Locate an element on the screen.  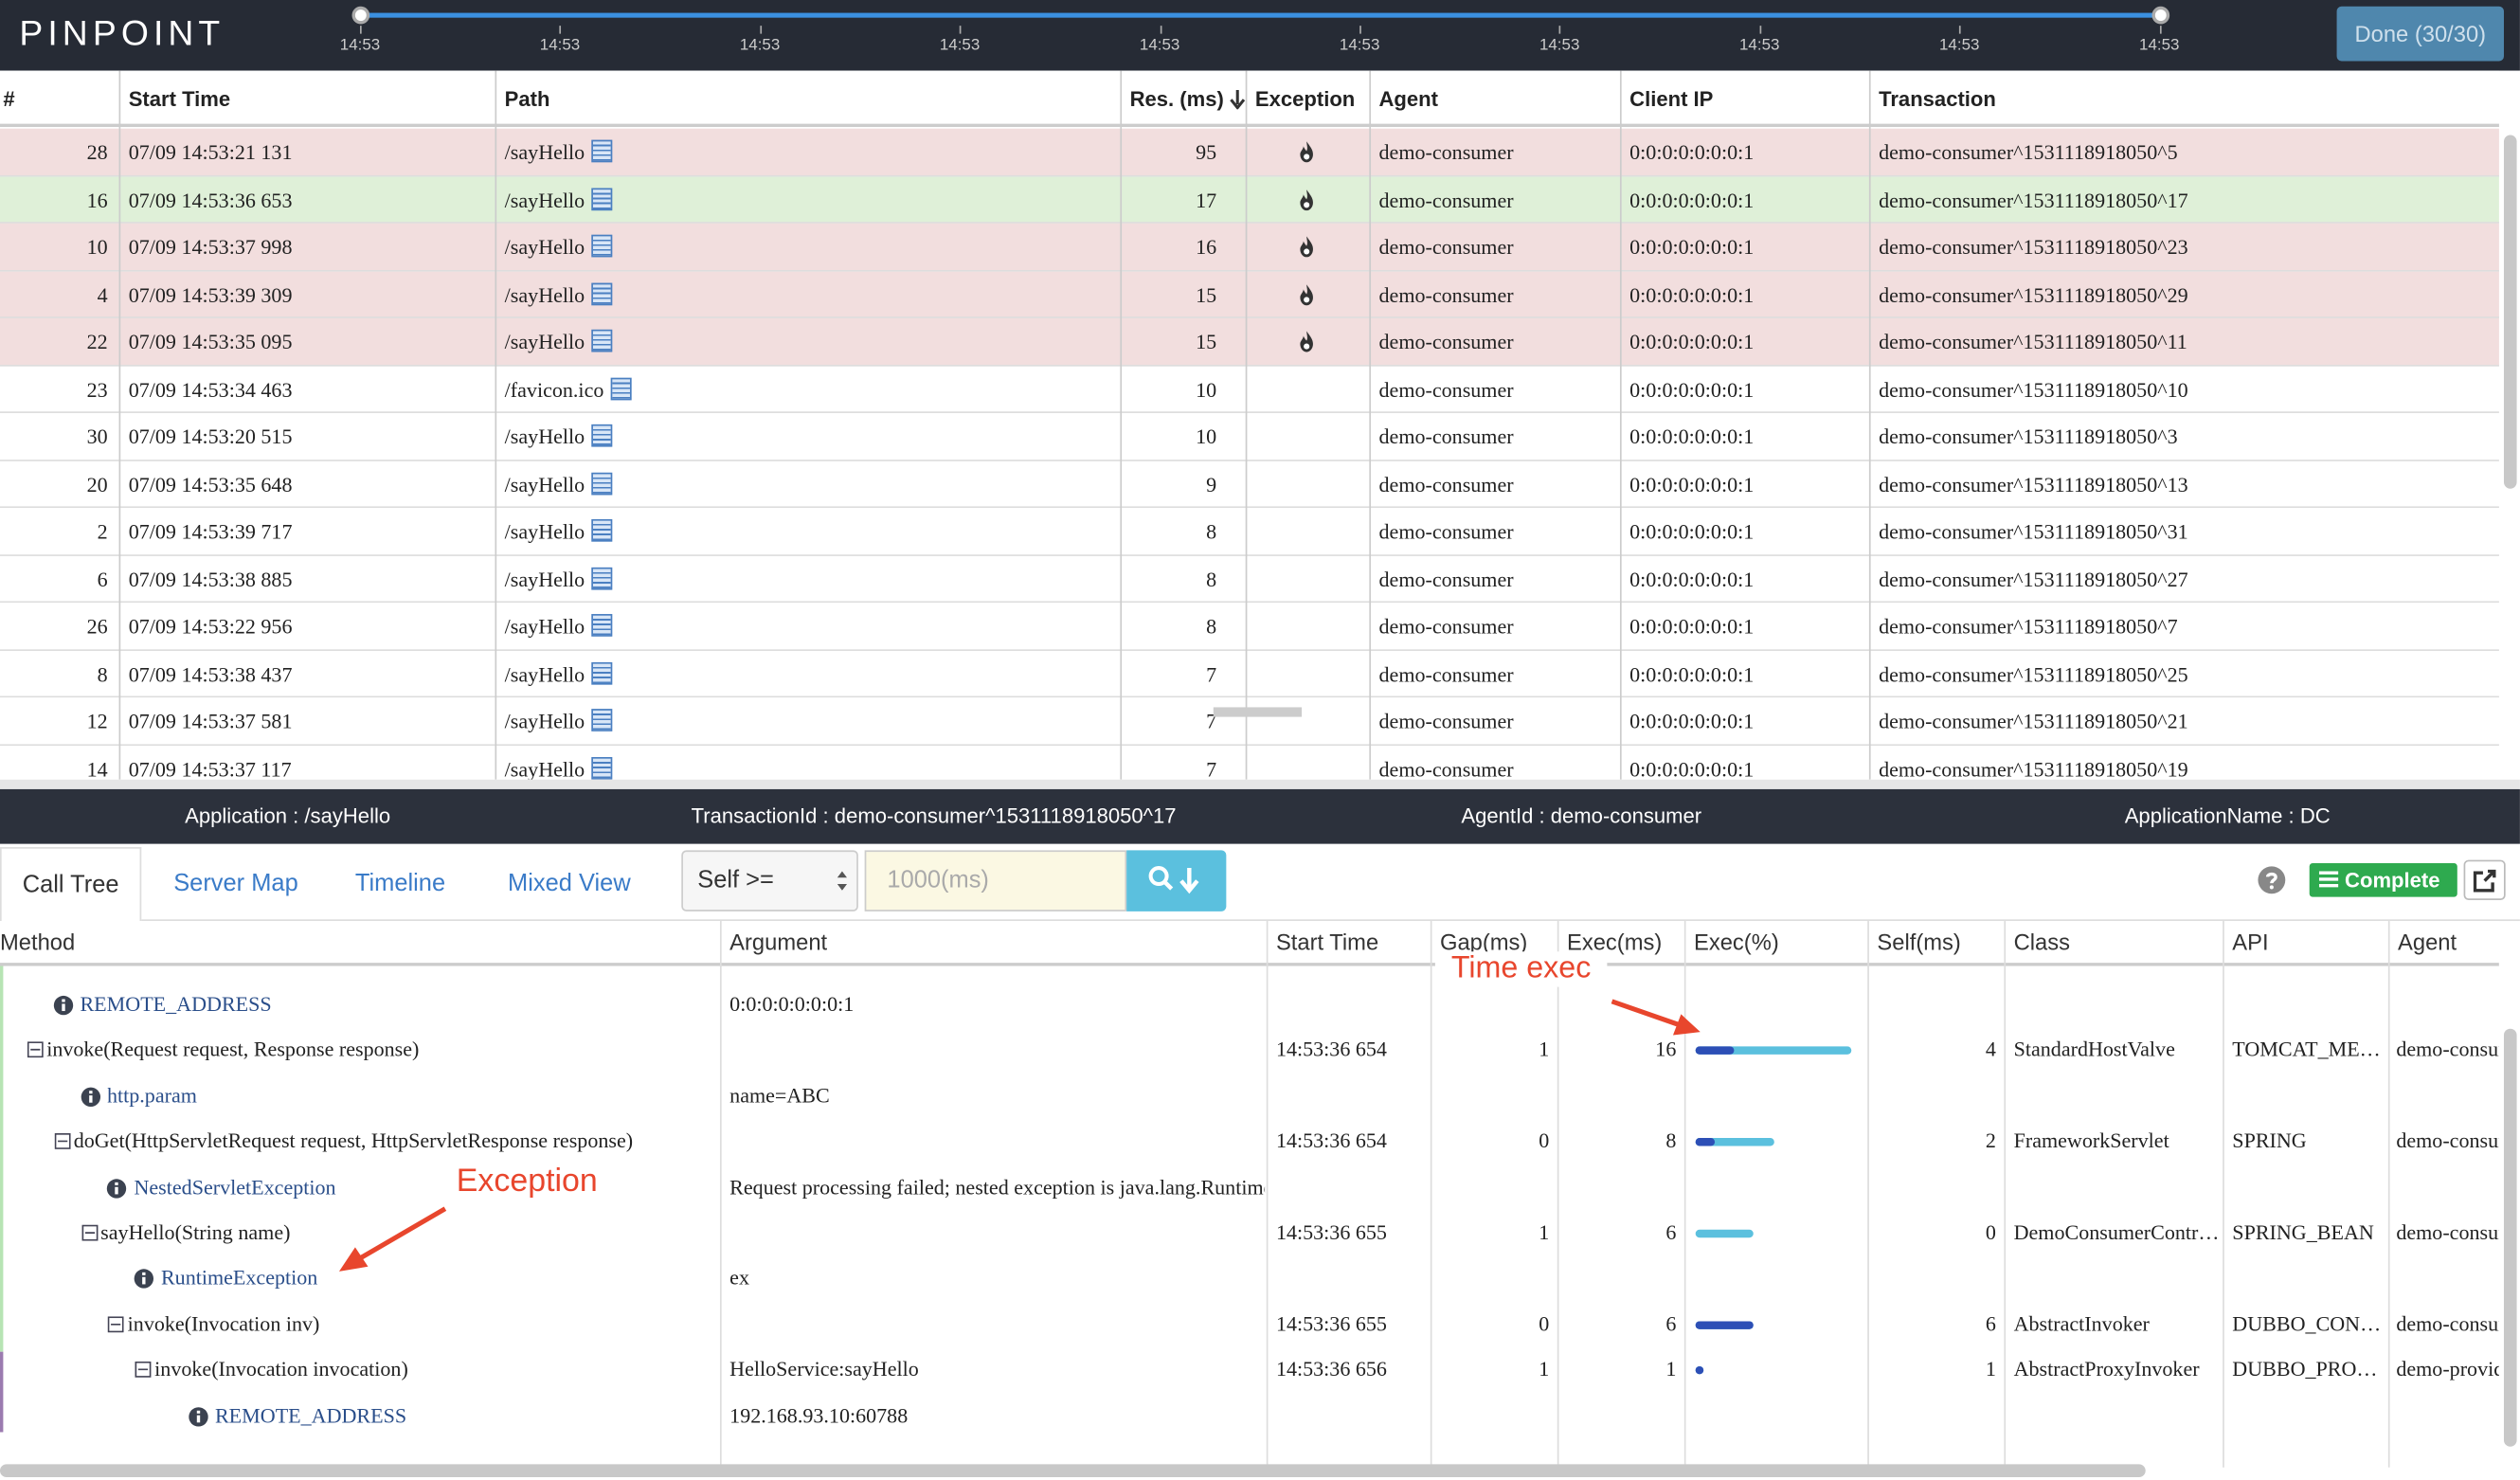
gap: 1 is located at coordinates (1544, 1232).